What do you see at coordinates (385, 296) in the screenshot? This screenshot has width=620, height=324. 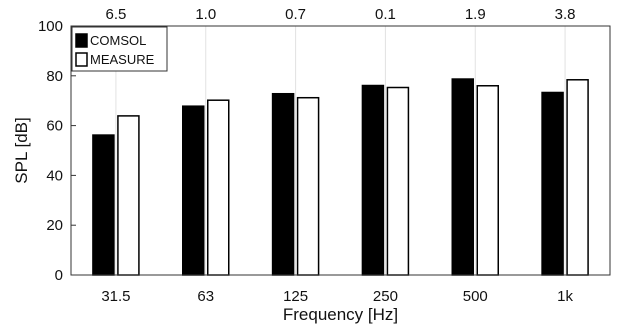 I see `x-tick-label: 250` at bounding box center [385, 296].